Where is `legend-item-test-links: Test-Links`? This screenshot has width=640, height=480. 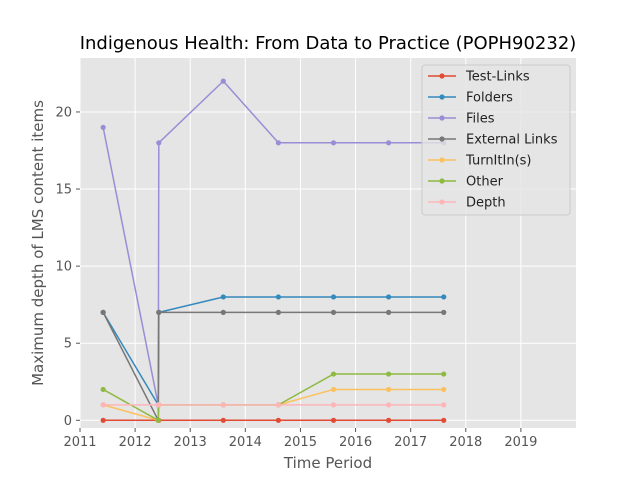
legend-item-test-links: Test-Links is located at coordinates (479, 77).